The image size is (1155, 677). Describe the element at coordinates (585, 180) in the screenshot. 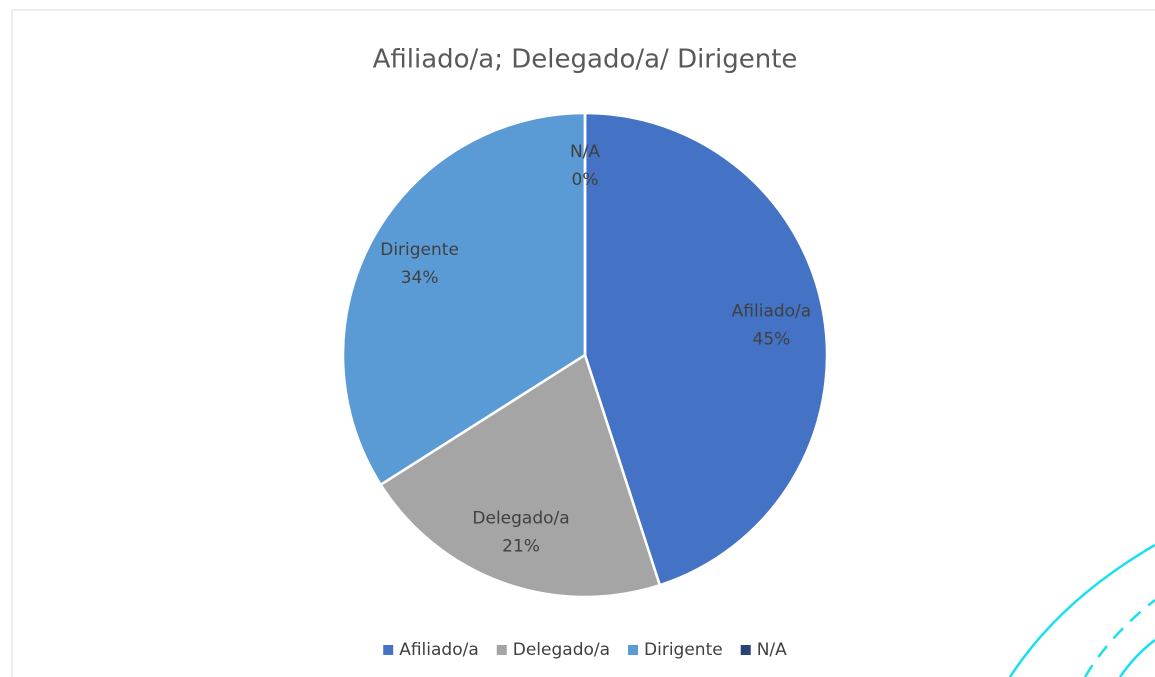

I see `data-label-value: 0%` at that location.